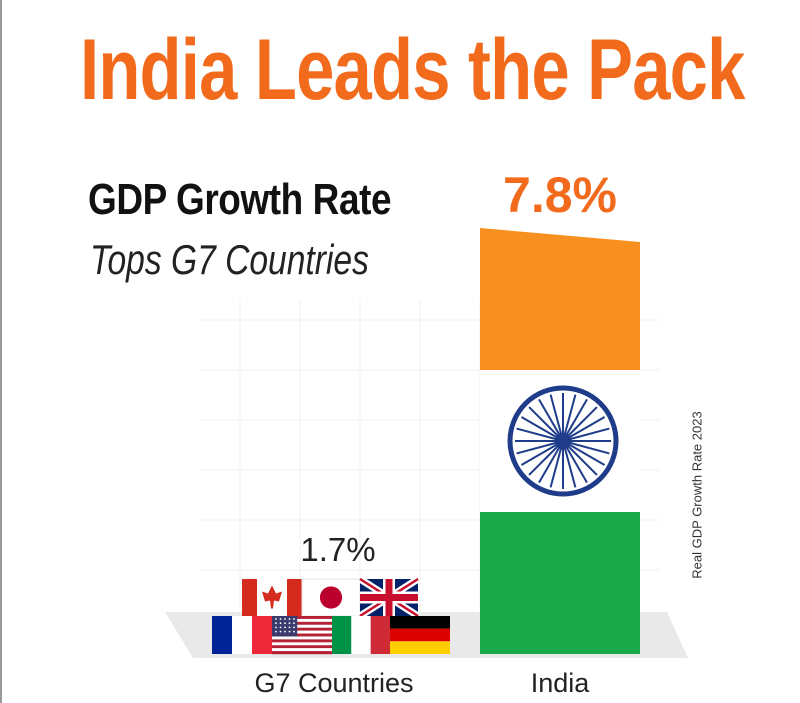 The width and height of the screenshot is (800, 703). Describe the element at coordinates (560, 299) in the screenshot. I see `india-bar-saffron-band` at that location.